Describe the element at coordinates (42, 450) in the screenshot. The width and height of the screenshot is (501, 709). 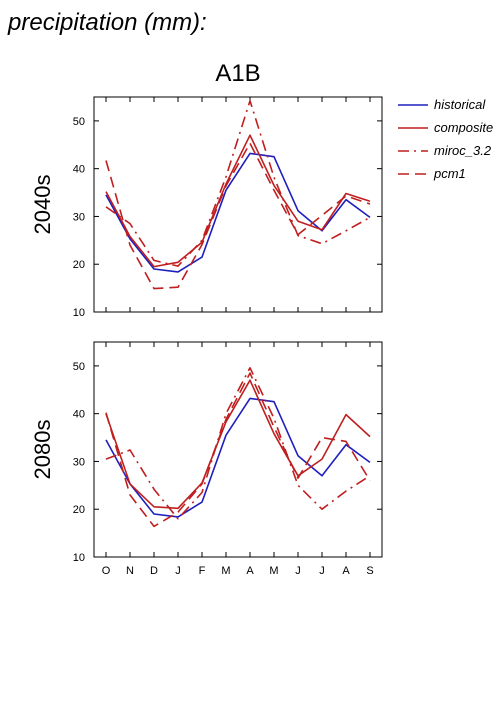
I see `y-axis-label: 2080s` at that location.